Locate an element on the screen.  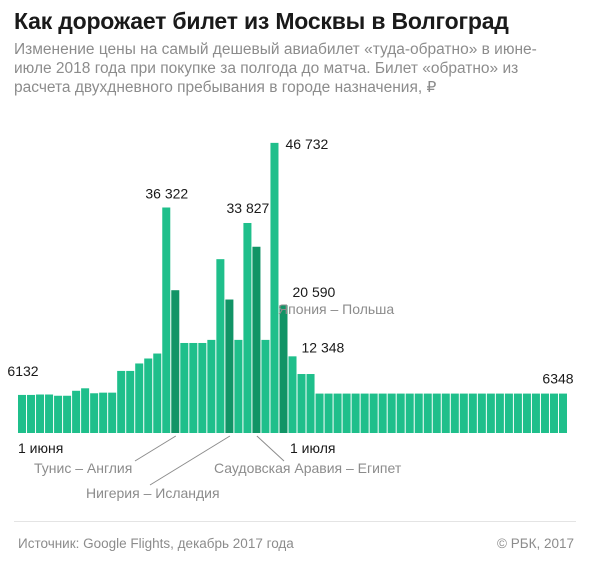
date-label: 1 июля is located at coordinates (312, 448).